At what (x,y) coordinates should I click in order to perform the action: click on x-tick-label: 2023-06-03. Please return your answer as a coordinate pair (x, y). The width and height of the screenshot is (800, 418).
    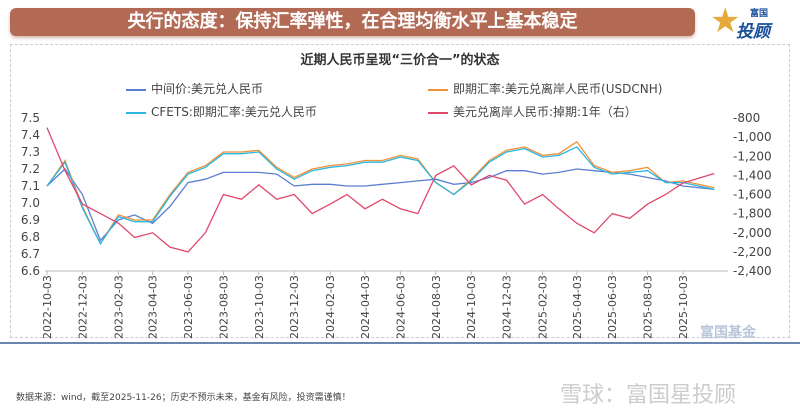
    Looking at the image, I should click on (188, 307).